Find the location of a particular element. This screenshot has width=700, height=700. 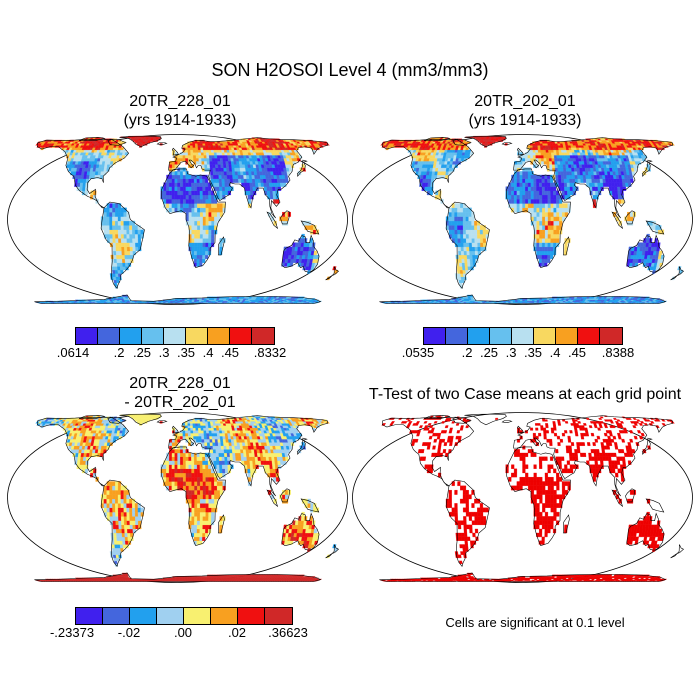

coastline-northAmerica is located at coordinates (83, 173).